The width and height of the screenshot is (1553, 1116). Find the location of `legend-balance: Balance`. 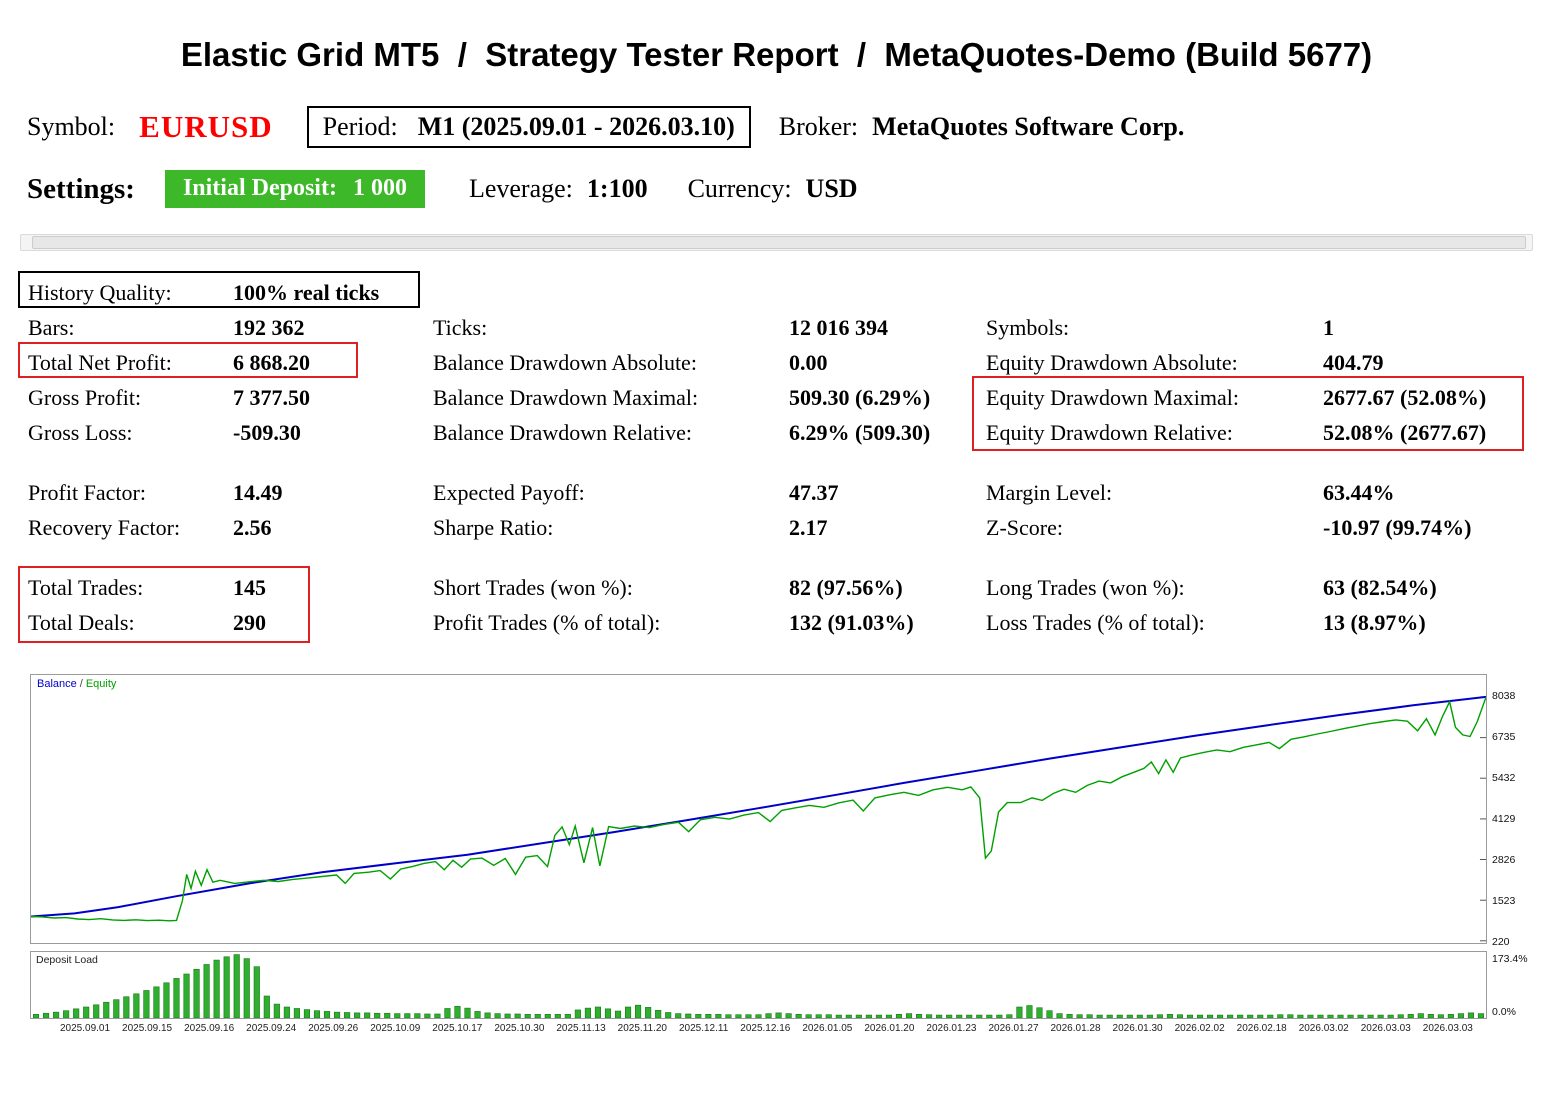

legend-balance: Balance is located at coordinates (57, 684).